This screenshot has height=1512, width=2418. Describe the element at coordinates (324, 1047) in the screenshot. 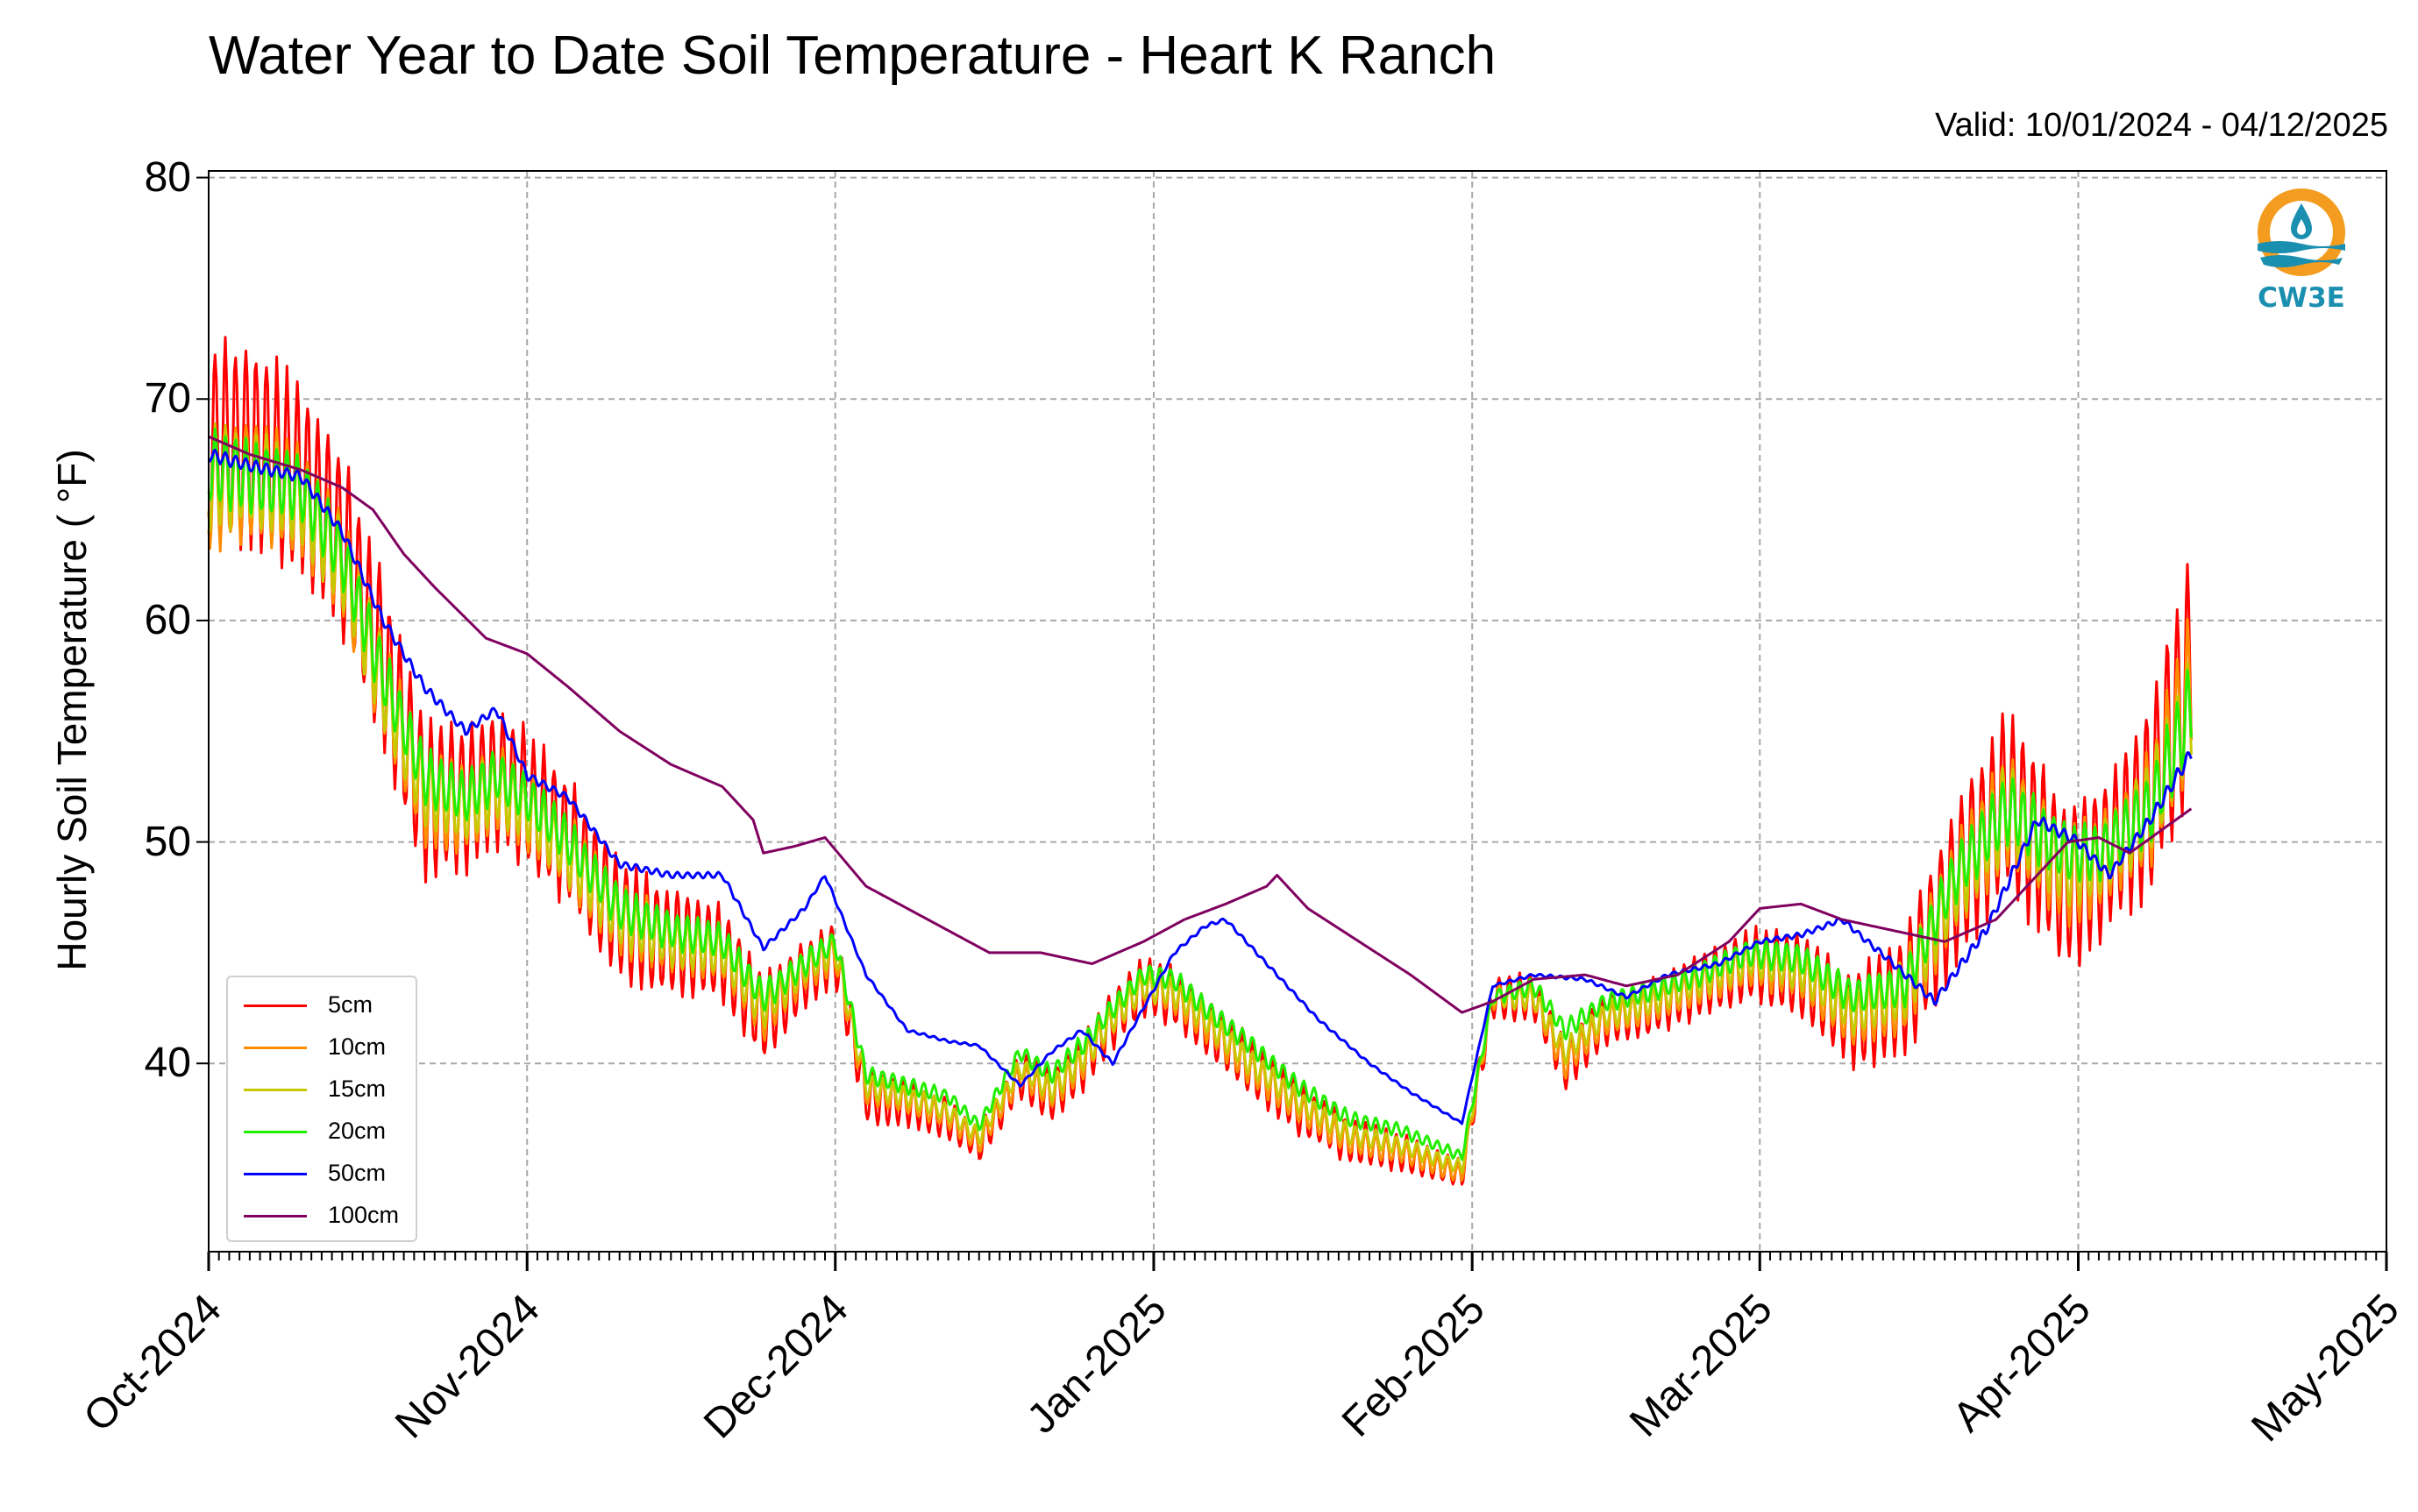

I see `legend-item-10cm: 10cm` at that location.